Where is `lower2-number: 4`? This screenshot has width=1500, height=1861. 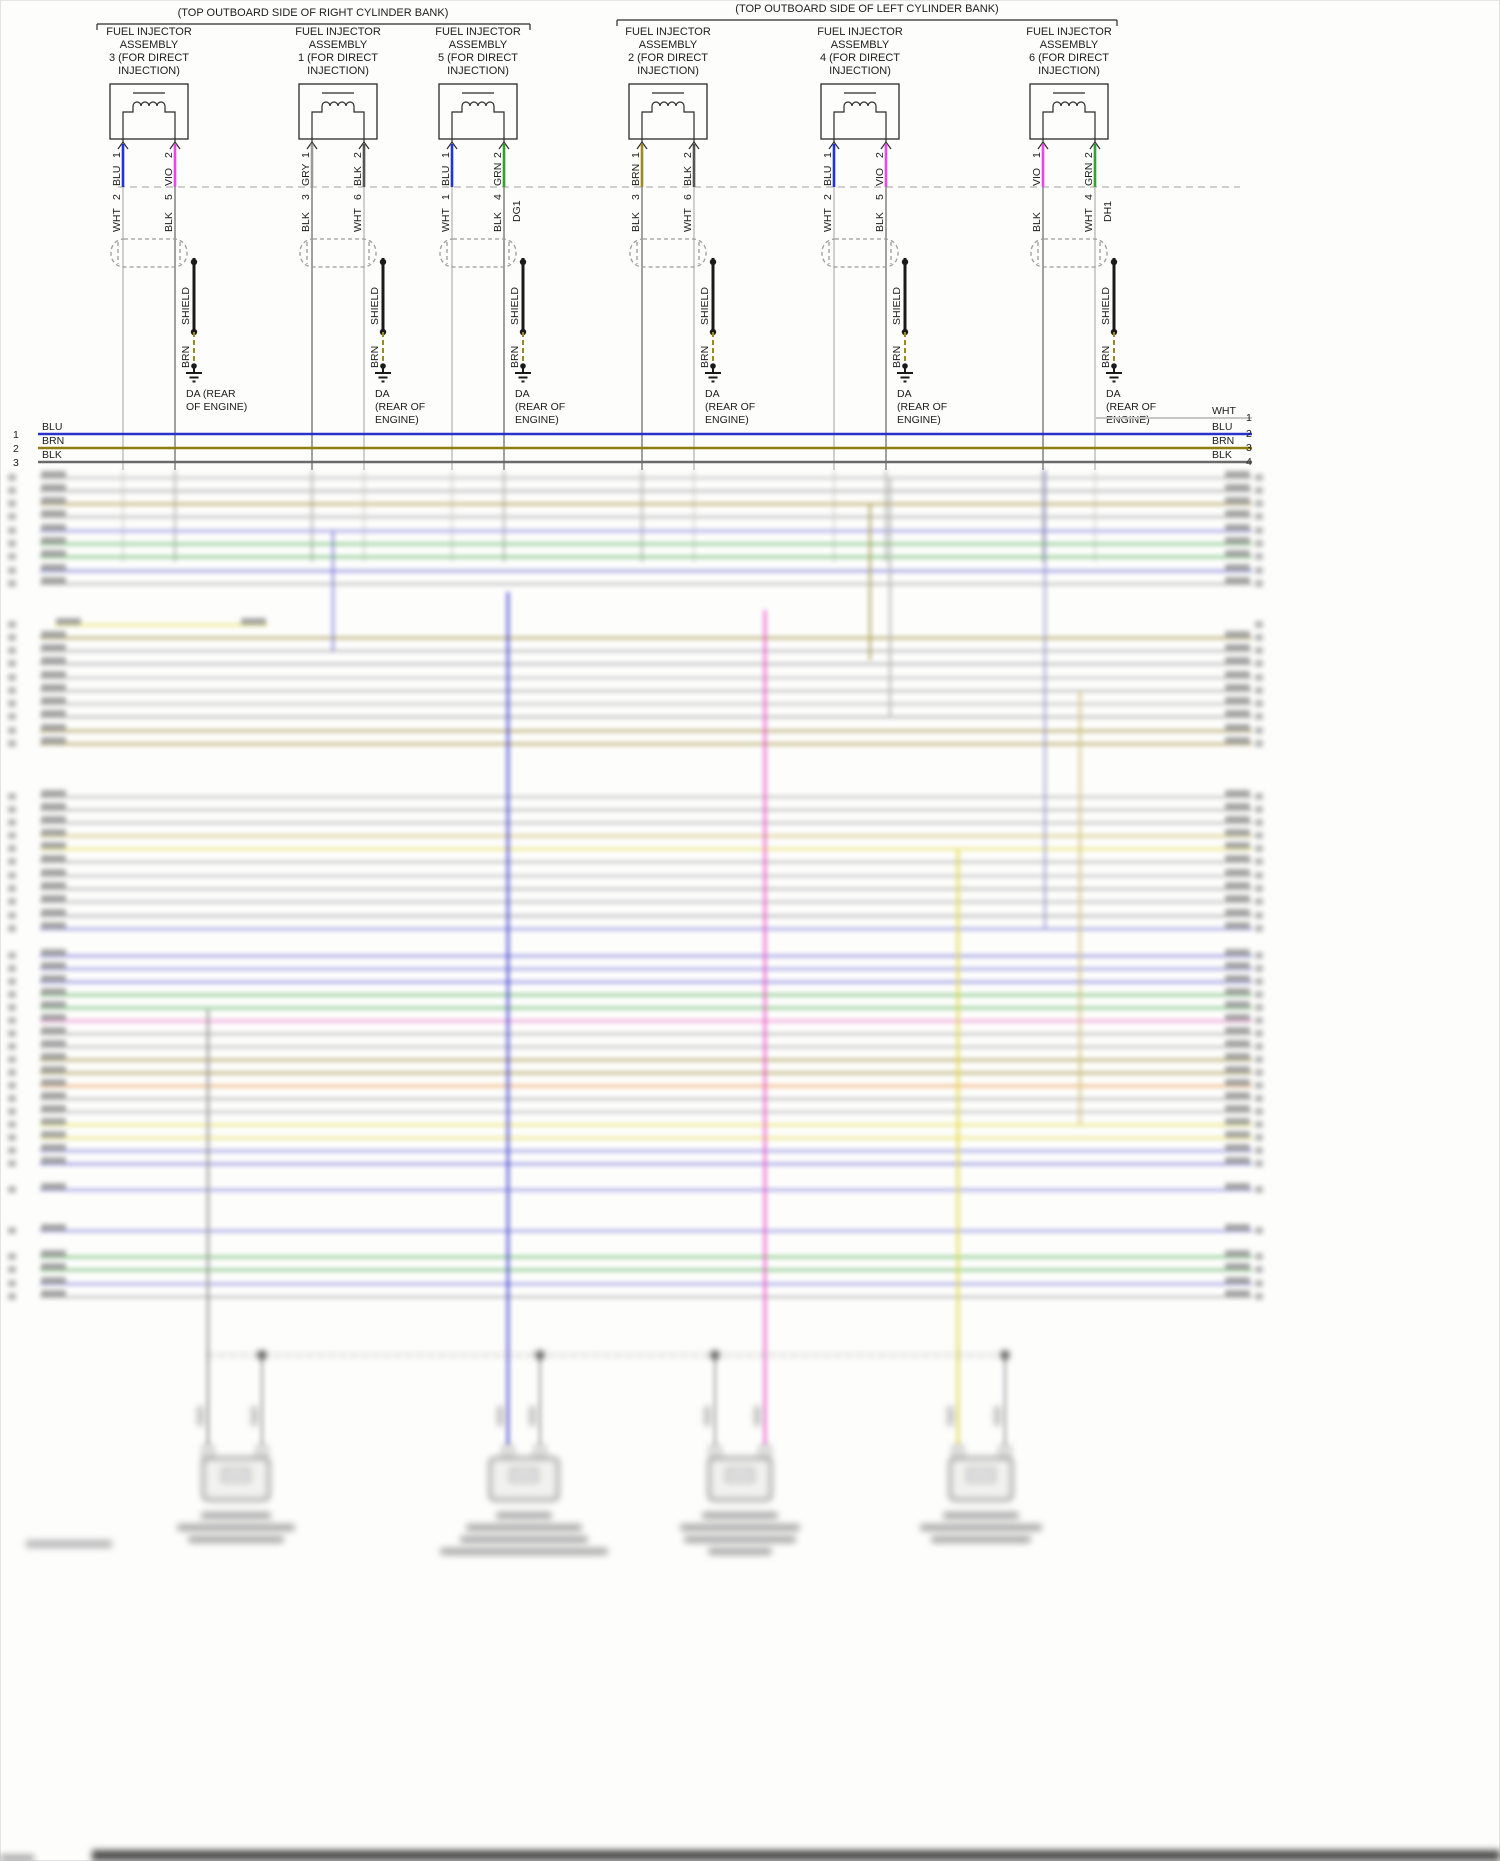 lower2-number: 4 is located at coordinates (498, 197).